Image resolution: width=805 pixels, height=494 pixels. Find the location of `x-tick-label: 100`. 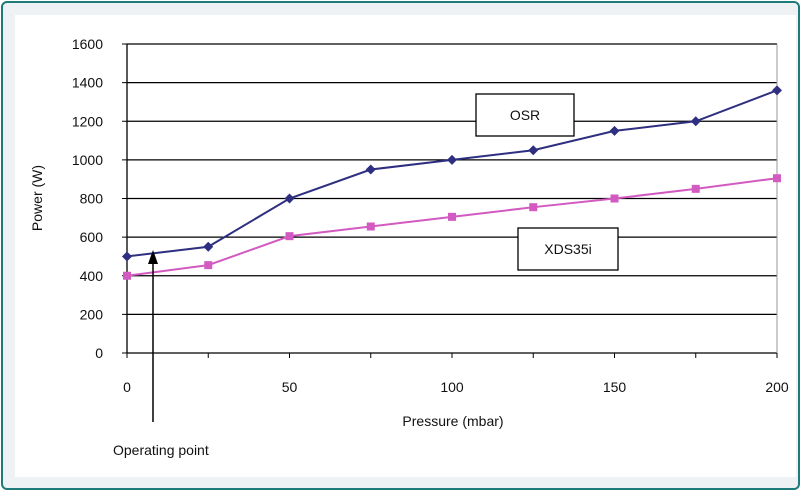

x-tick-label: 100 is located at coordinates (452, 387).